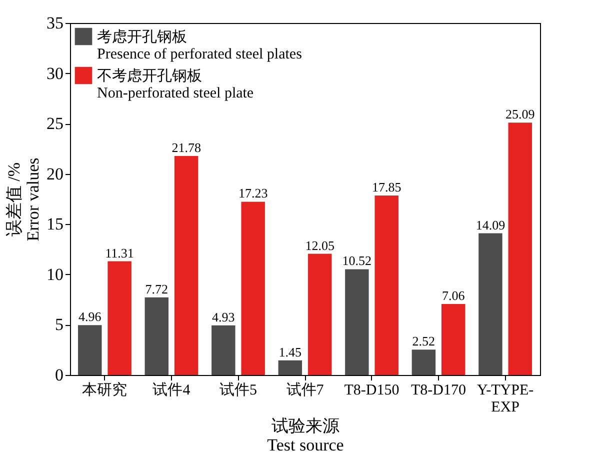  Describe the element at coordinates (454, 295) in the screenshot. I see `data-label: 7.06` at that location.